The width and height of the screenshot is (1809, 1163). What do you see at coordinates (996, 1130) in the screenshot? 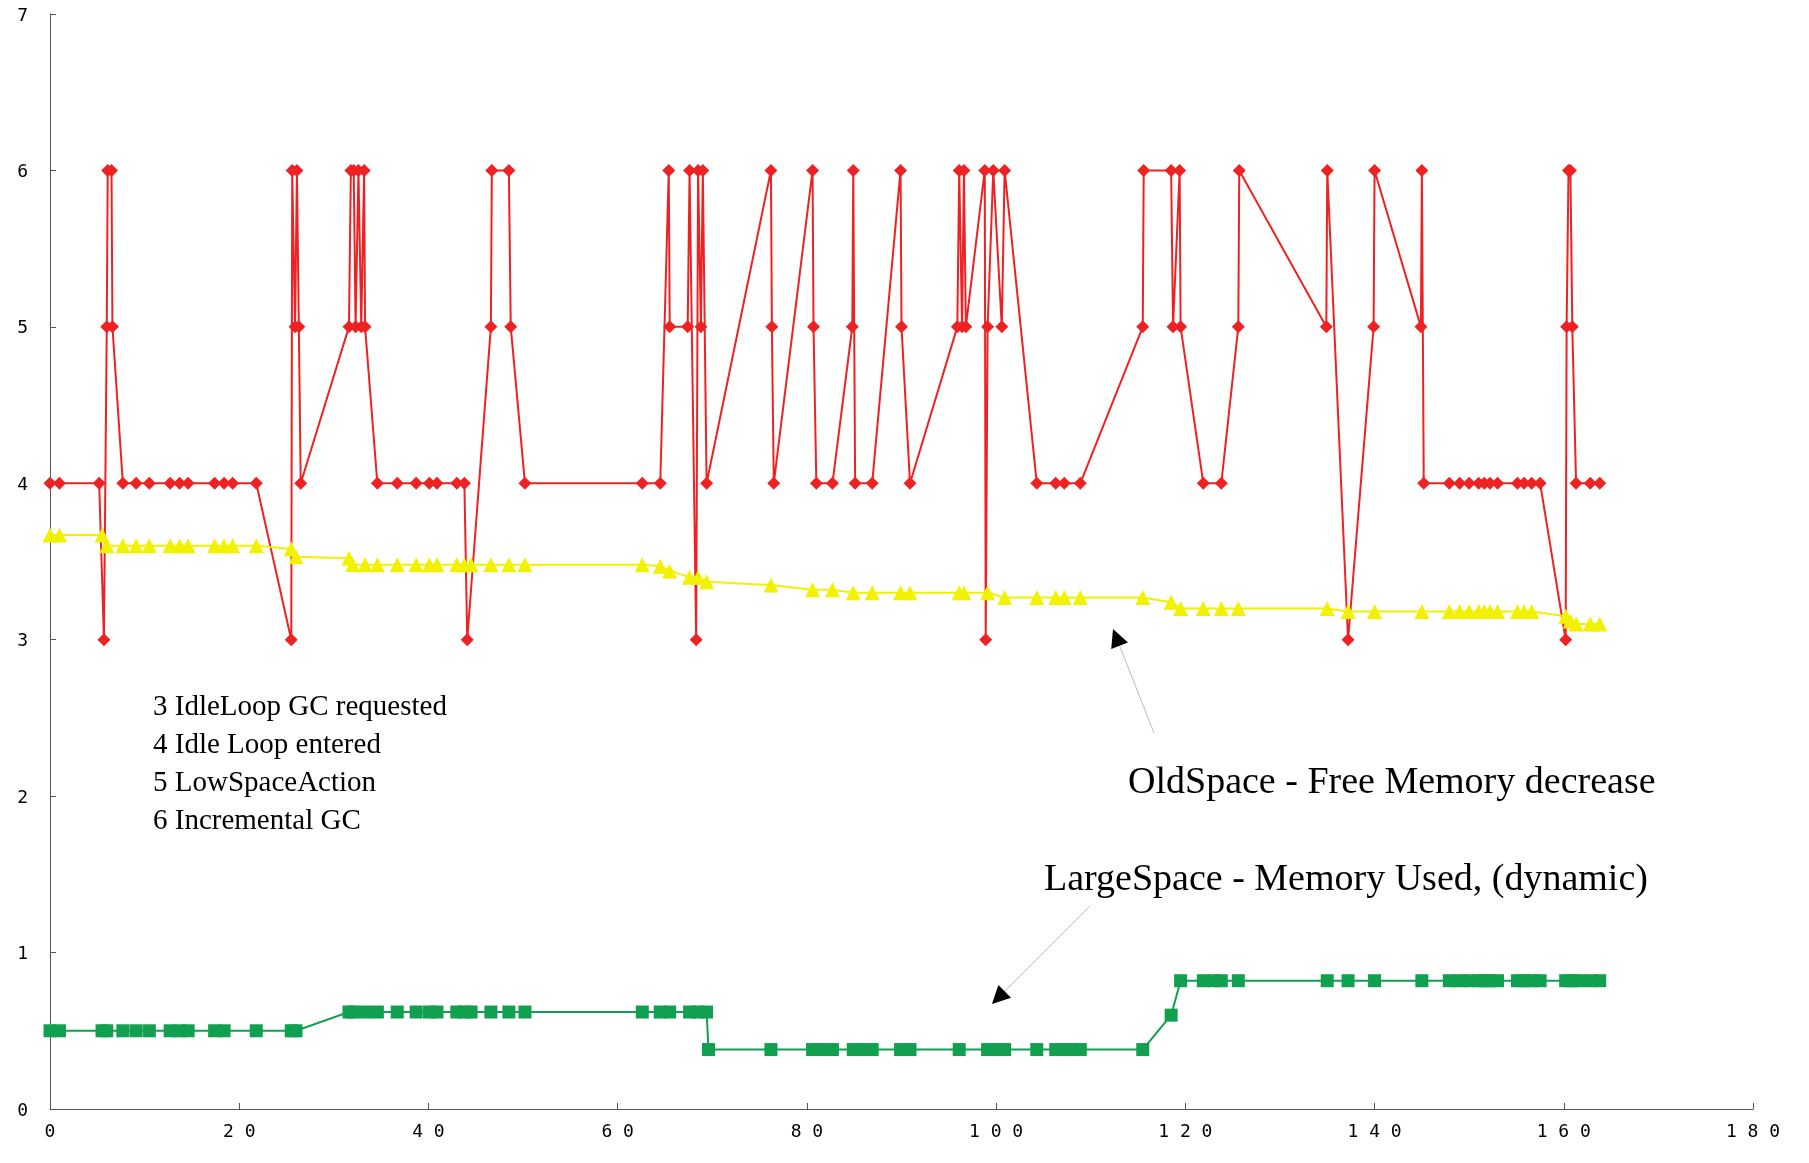
I see `x-tick-label: 1 0 0` at bounding box center [996, 1130].